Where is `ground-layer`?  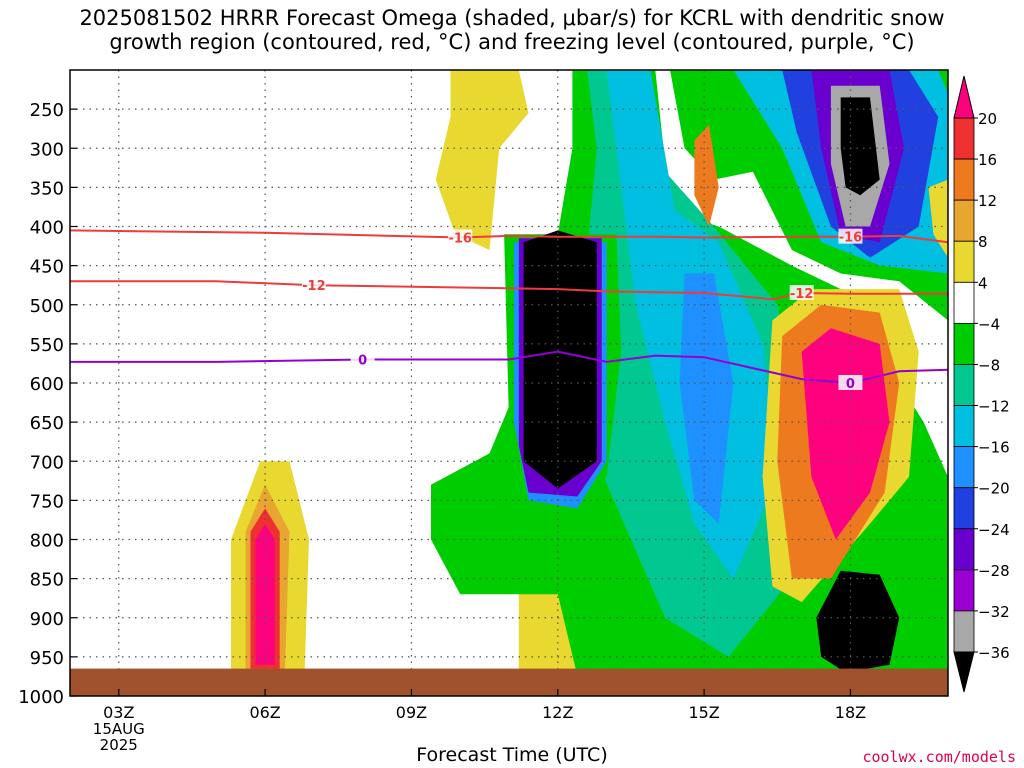
ground-layer is located at coordinates (509, 682).